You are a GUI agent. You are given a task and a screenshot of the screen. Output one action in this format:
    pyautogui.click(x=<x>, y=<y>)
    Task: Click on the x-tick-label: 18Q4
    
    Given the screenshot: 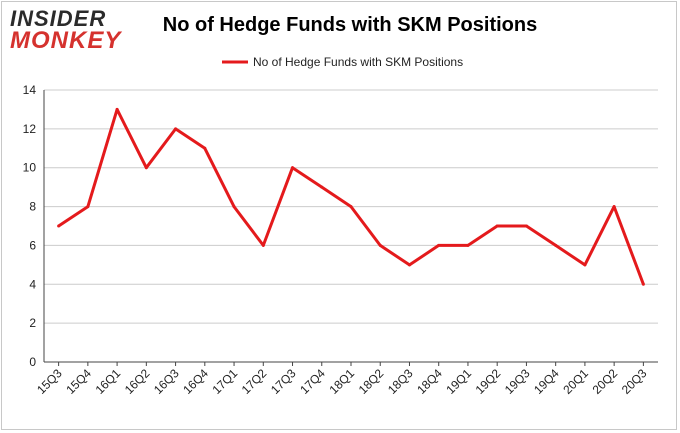 What is the action you would take?
    pyautogui.click(x=429, y=381)
    